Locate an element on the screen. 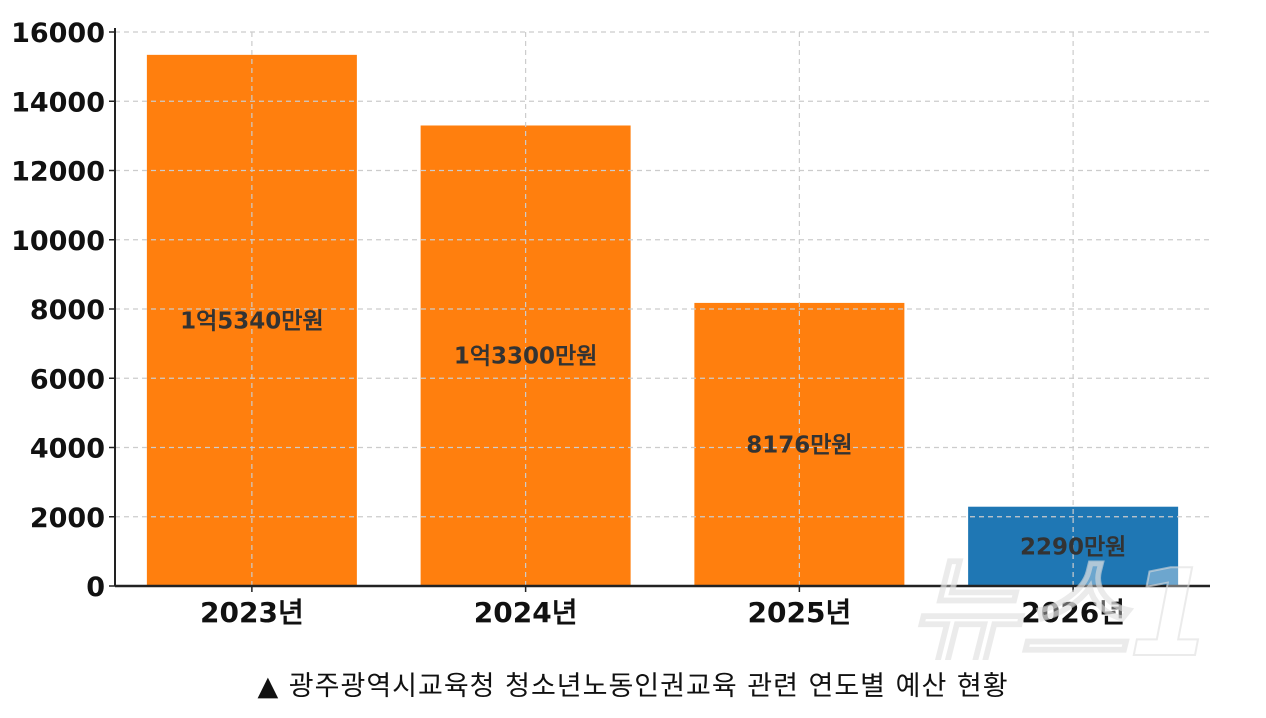 This screenshot has width=1266, height=718. triangle-marker-icon: ▲ is located at coordinates (268, 686).